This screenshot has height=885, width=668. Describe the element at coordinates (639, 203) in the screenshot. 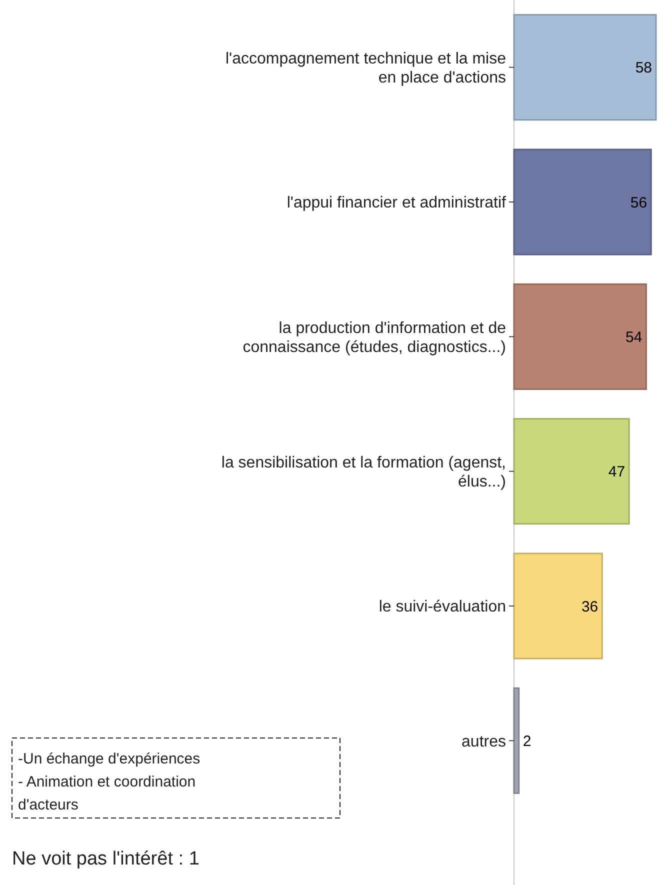

I see `data-label: 56` at that location.